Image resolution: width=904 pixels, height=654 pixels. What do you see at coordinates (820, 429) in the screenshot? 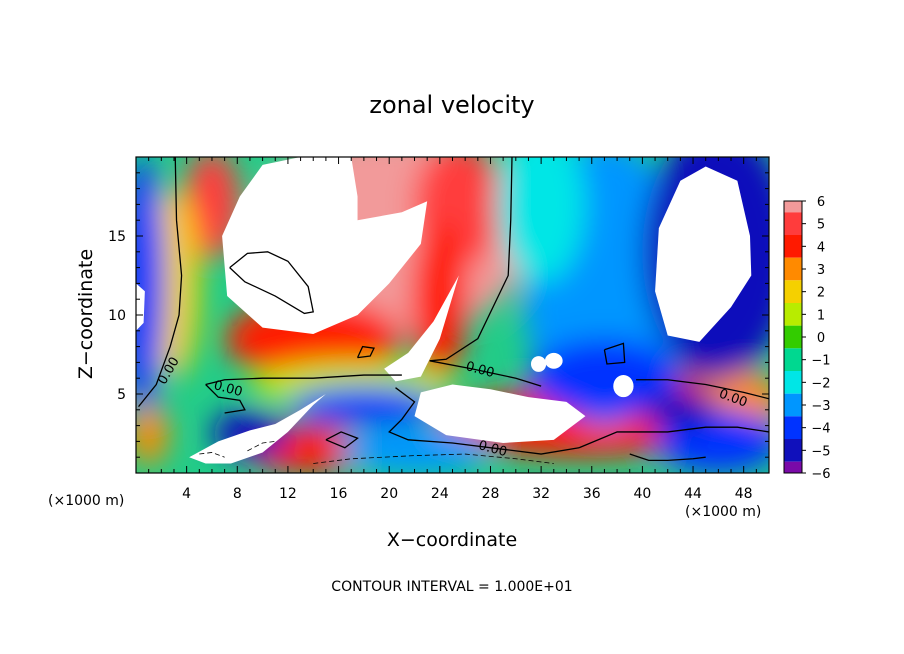
I see `colorbar-label-10: −4` at bounding box center [820, 429].